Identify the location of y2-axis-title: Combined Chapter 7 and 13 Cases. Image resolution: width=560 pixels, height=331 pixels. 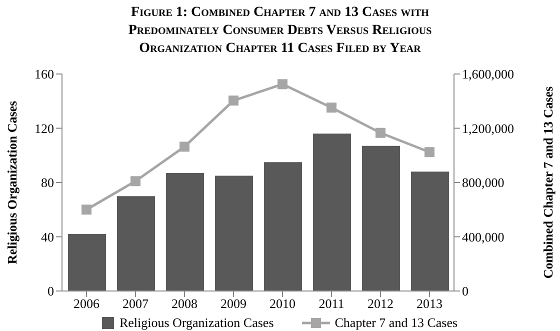
(548, 182).